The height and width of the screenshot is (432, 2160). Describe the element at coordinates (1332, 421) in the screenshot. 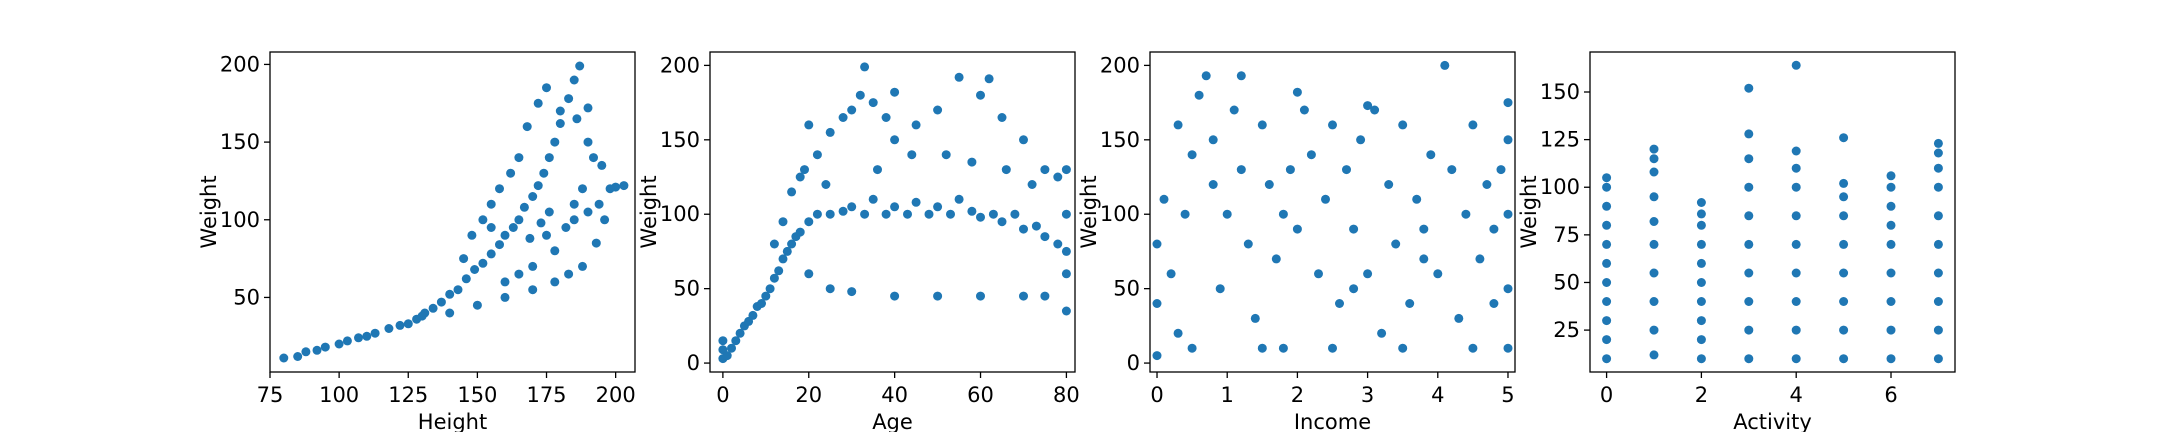

I see `x-axis-label: Income` at that location.